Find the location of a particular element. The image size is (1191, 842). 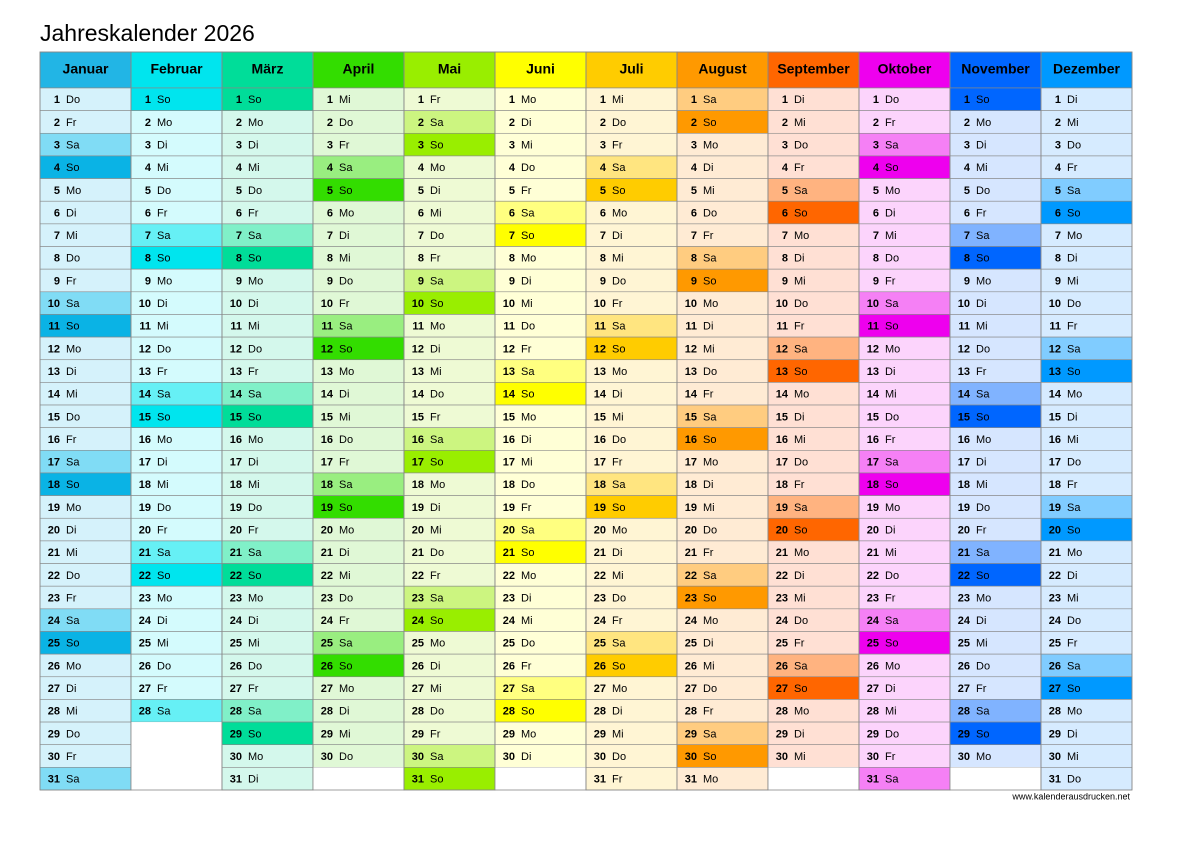

day-number: 25 is located at coordinates (236, 644).